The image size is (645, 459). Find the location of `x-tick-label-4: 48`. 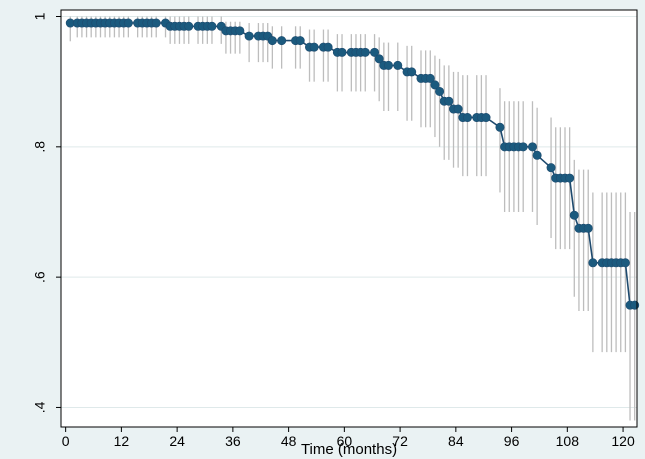

x-tick-label-4: 48 is located at coordinates (289, 441).